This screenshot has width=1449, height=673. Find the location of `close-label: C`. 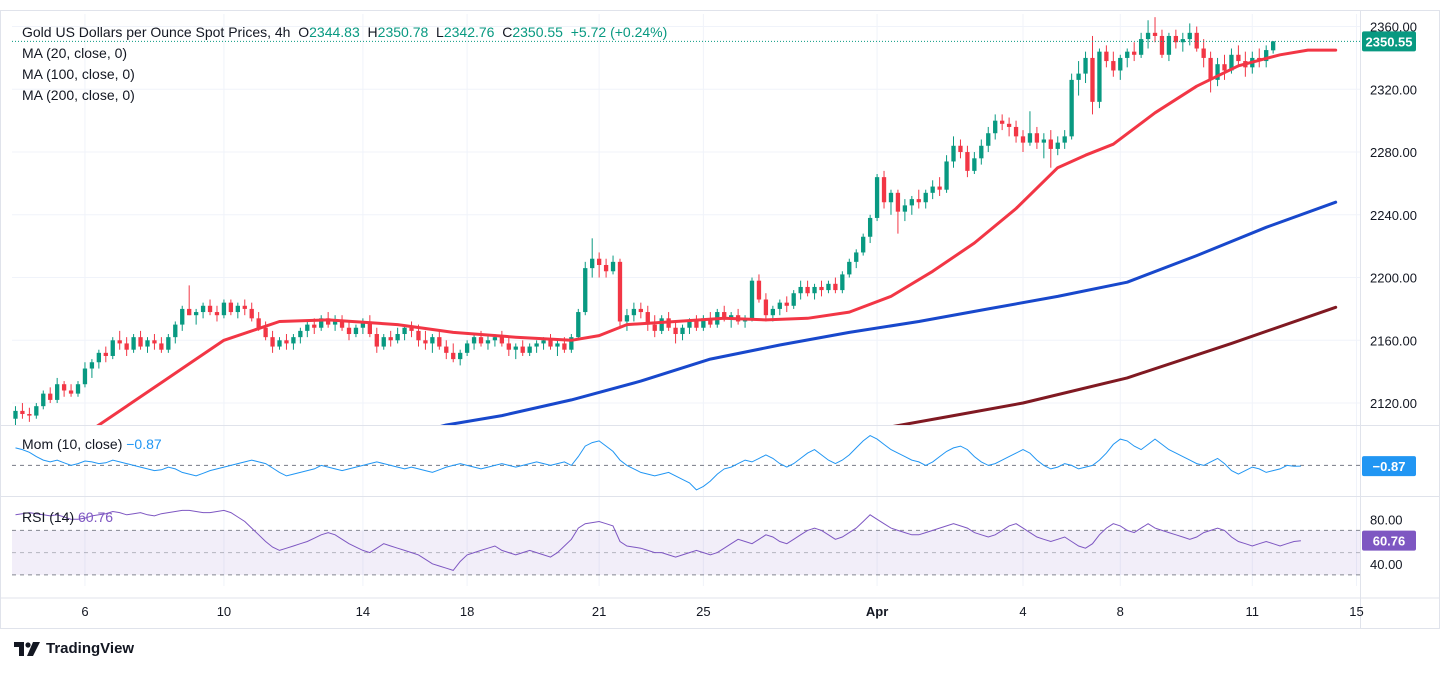

close-label: C is located at coordinates (507, 32).